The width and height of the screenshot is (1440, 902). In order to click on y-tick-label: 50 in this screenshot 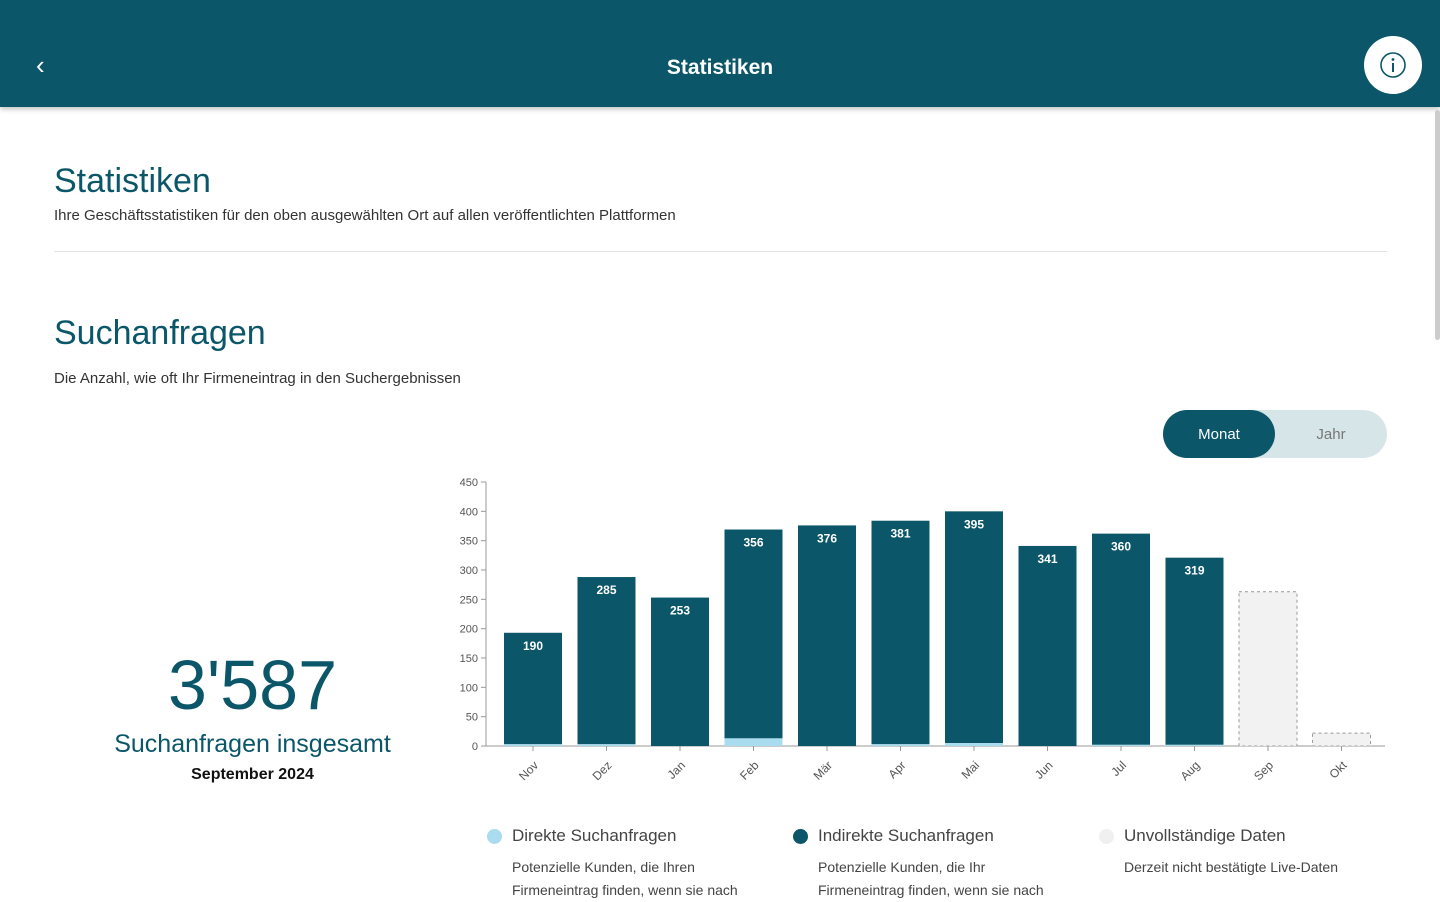, I will do `click(472, 718)`.